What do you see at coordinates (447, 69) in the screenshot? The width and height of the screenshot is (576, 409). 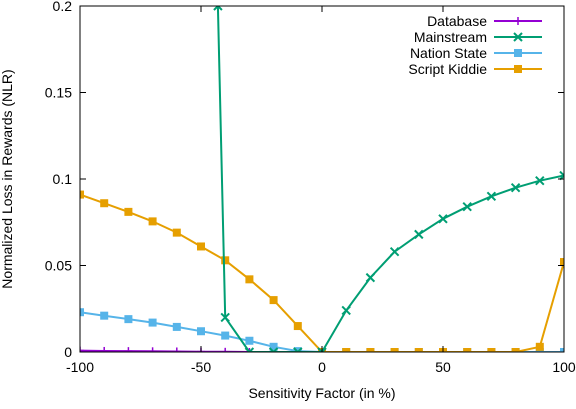 I see `legend-label-script-kiddie: Script Kiddie` at bounding box center [447, 69].